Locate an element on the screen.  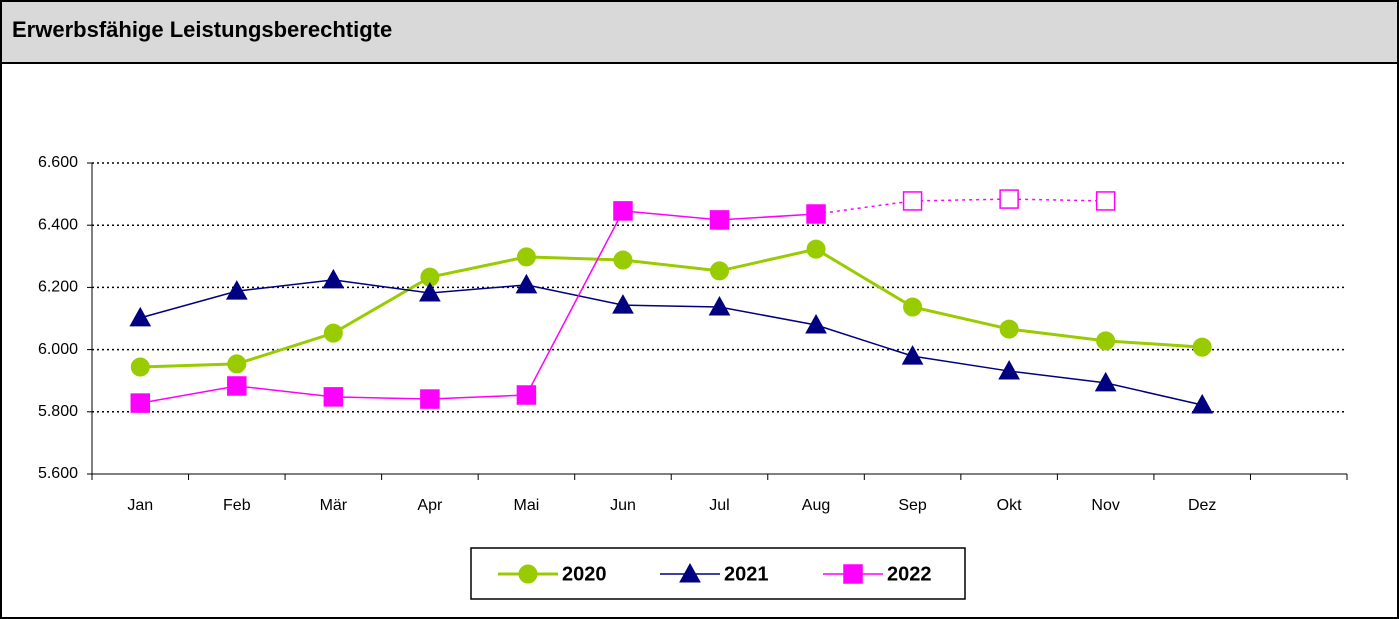
legend-label: 2022 is located at coordinates (909, 574).